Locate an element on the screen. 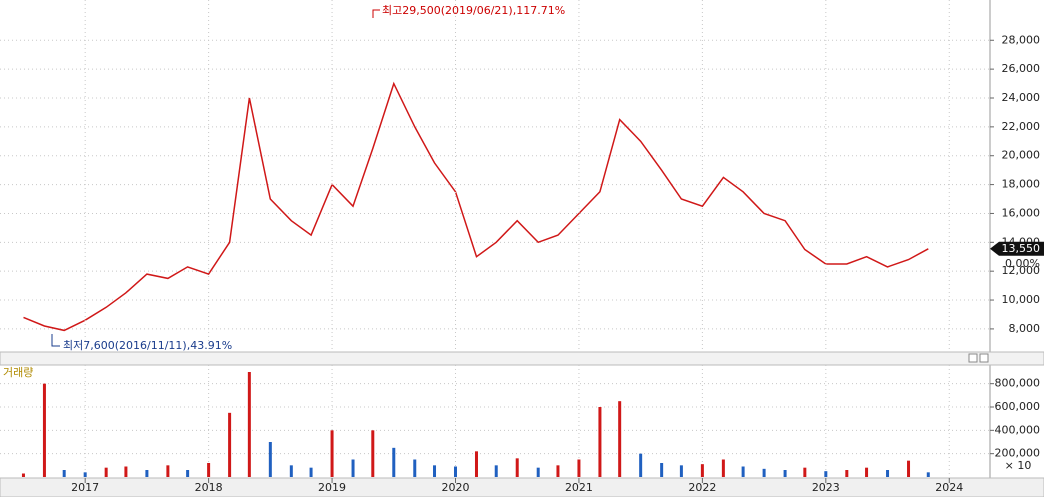 The height and width of the screenshot is (497, 1044). y-tick-label: 600,000 is located at coordinates (1018, 406).